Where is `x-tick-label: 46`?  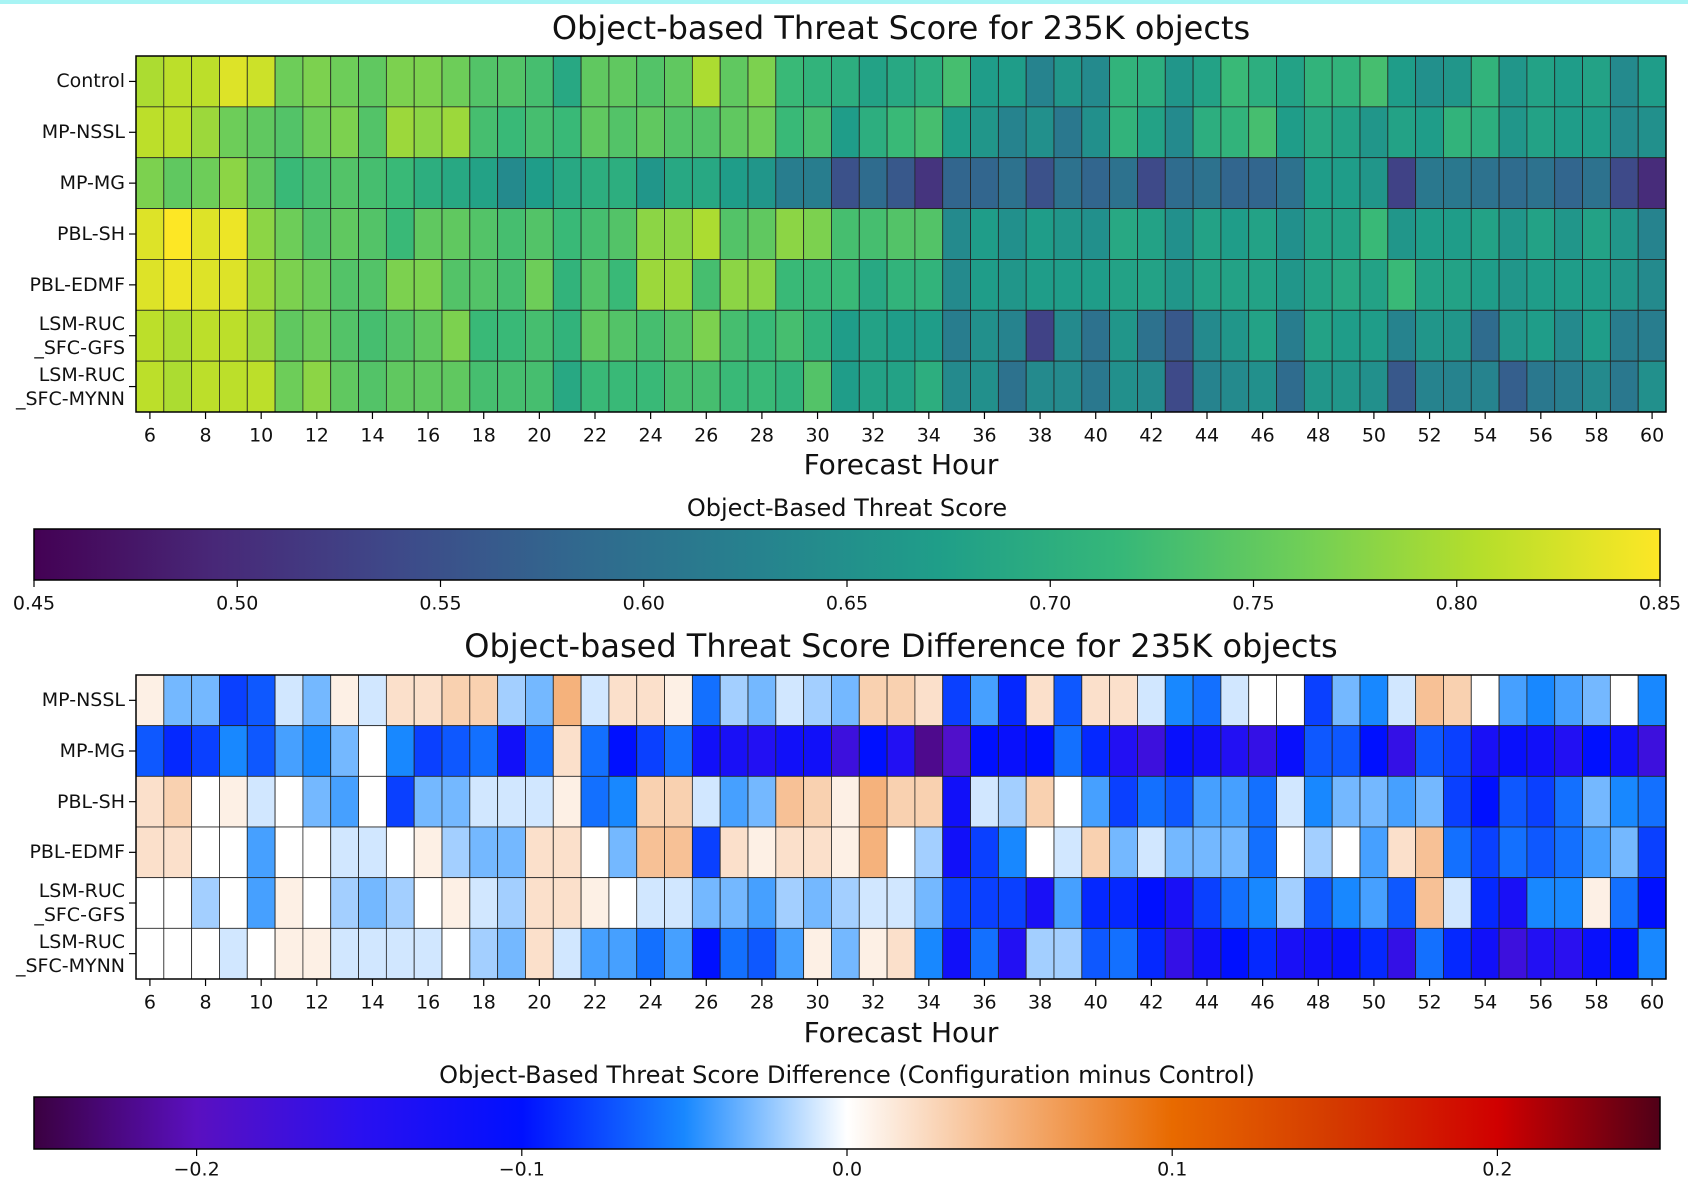 x-tick-label: 46 is located at coordinates (1263, 1003).